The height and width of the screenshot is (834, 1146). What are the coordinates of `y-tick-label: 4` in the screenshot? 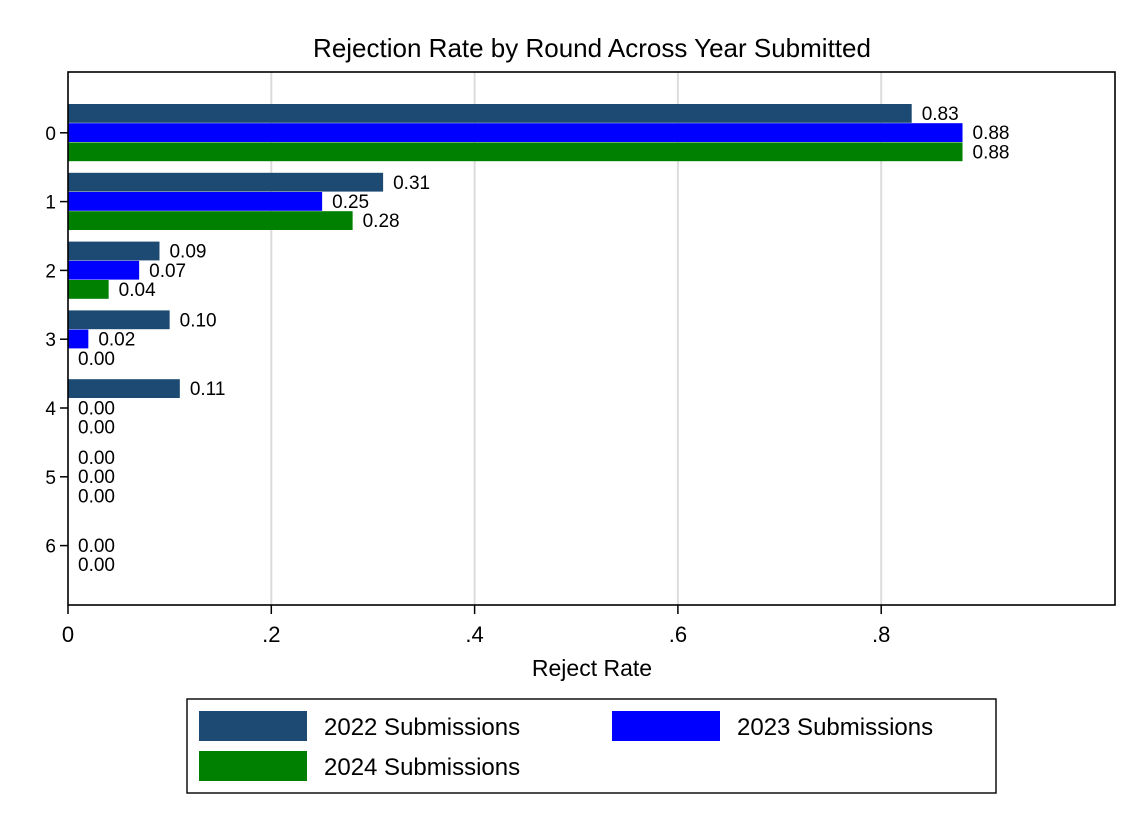 It's located at (50, 409).